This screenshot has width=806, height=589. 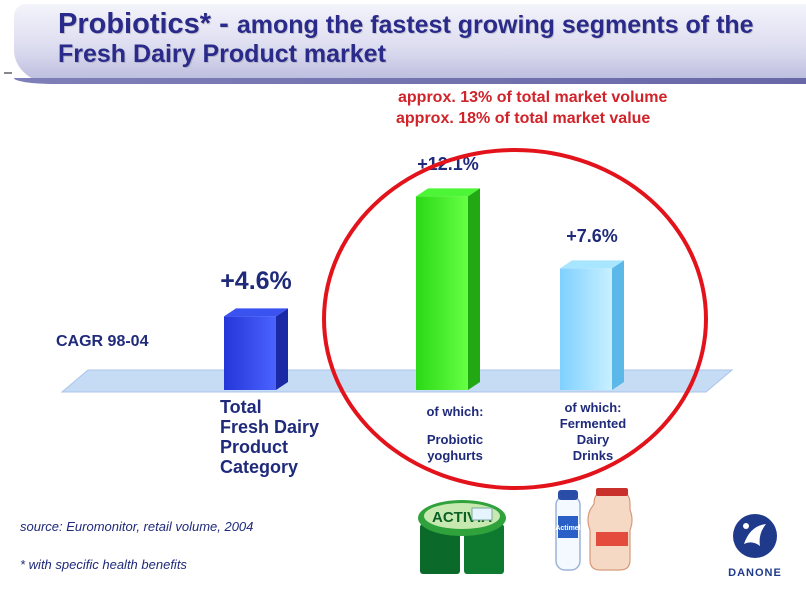 I want to click on source-note: source: Euromonitor, retail volume, 2004, so click(x=137, y=526).